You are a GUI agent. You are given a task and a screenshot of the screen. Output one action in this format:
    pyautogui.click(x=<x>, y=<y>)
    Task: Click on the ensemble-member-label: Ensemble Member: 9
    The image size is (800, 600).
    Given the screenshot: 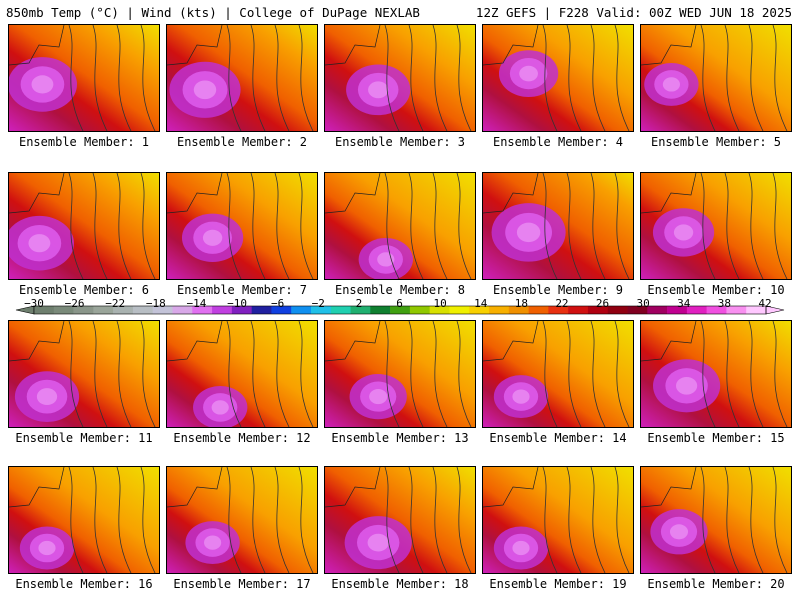 What is the action you would take?
    pyautogui.click(x=558, y=290)
    